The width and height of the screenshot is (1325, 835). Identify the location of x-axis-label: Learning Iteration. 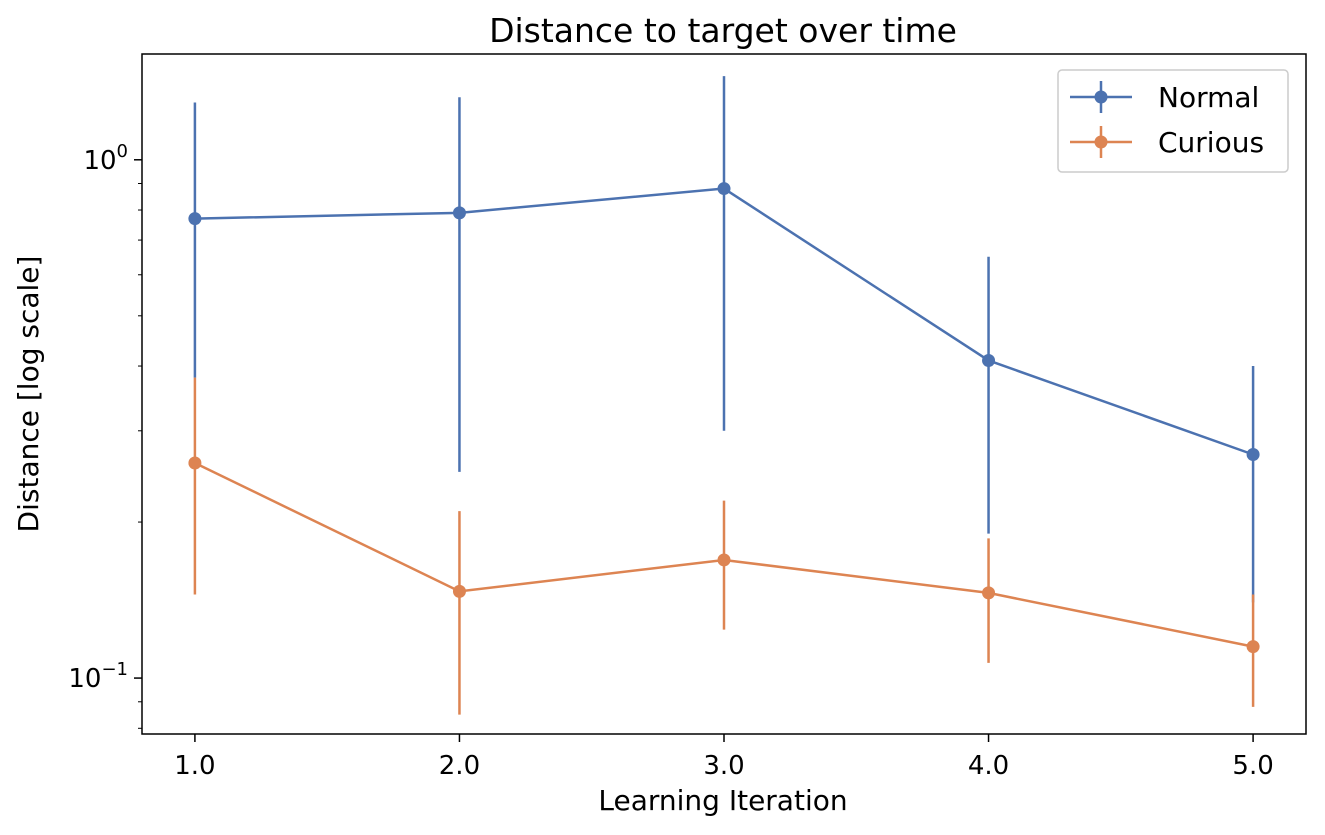
(722, 800).